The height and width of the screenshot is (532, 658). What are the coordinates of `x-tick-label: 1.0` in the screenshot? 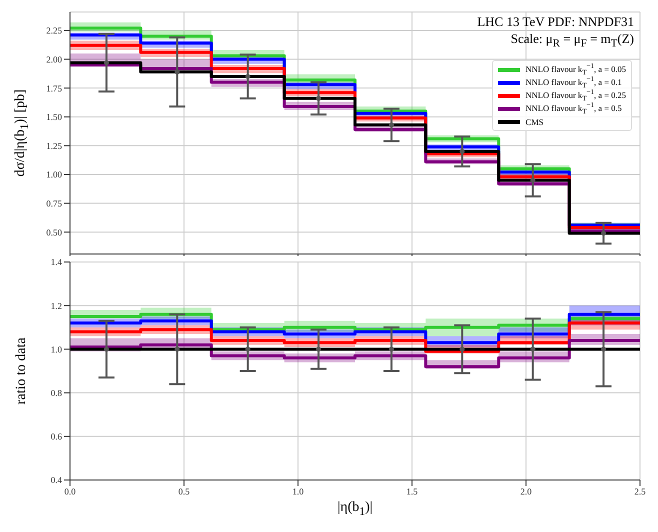 It's located at (298, 491).